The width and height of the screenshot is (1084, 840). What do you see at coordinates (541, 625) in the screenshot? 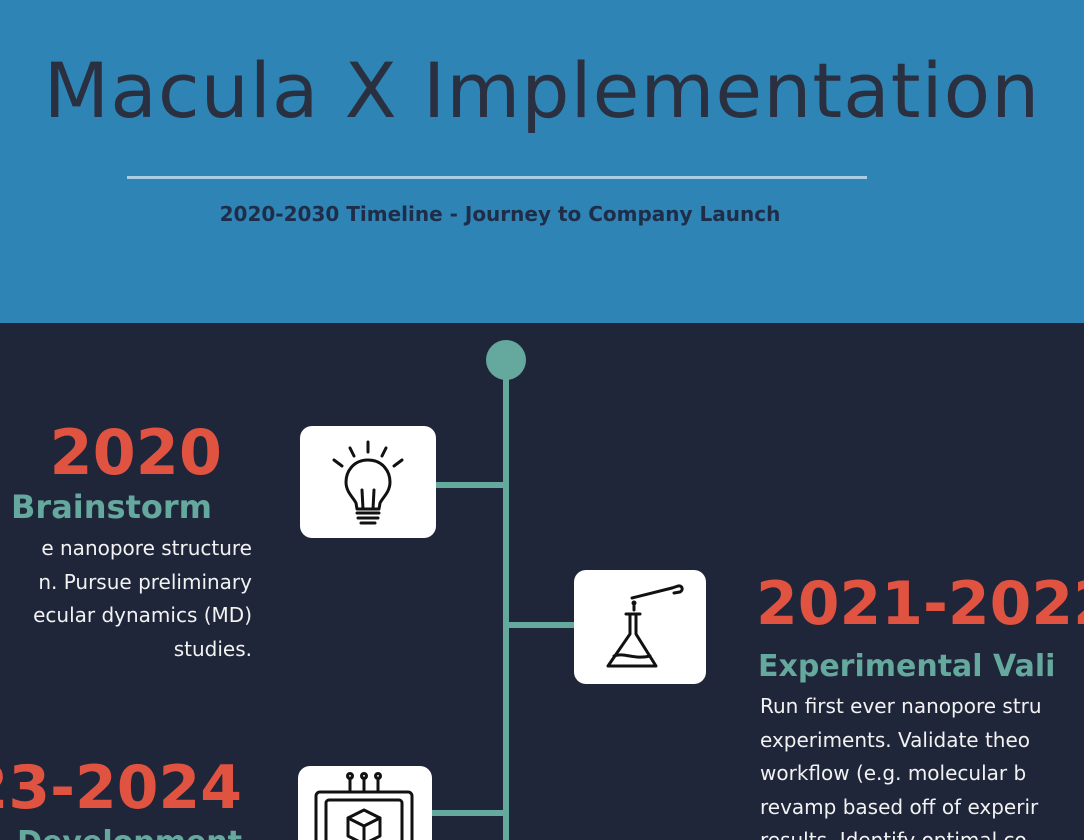
I see `timeline-branch-2021` at bounding box center [541, 625].